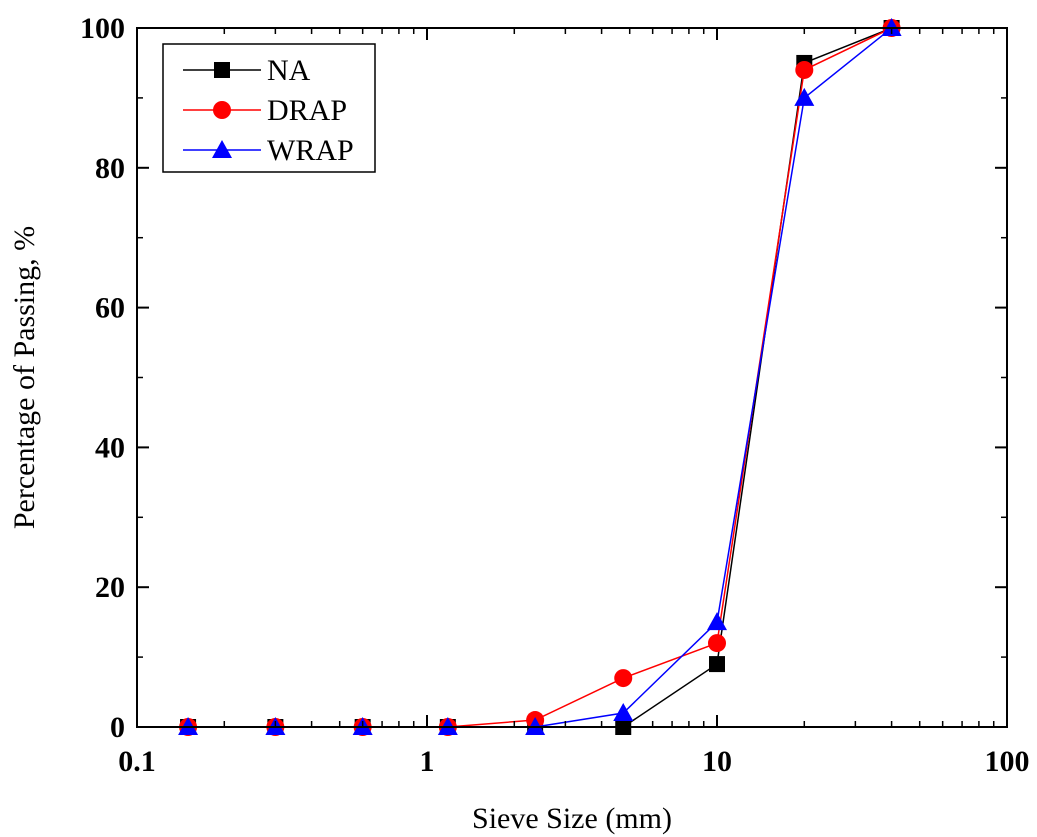 This screenshot has height=837, width=1037. Describe the element at coordinates (222, 70) in the screenshot. I see `legend-marker-na` at that location.